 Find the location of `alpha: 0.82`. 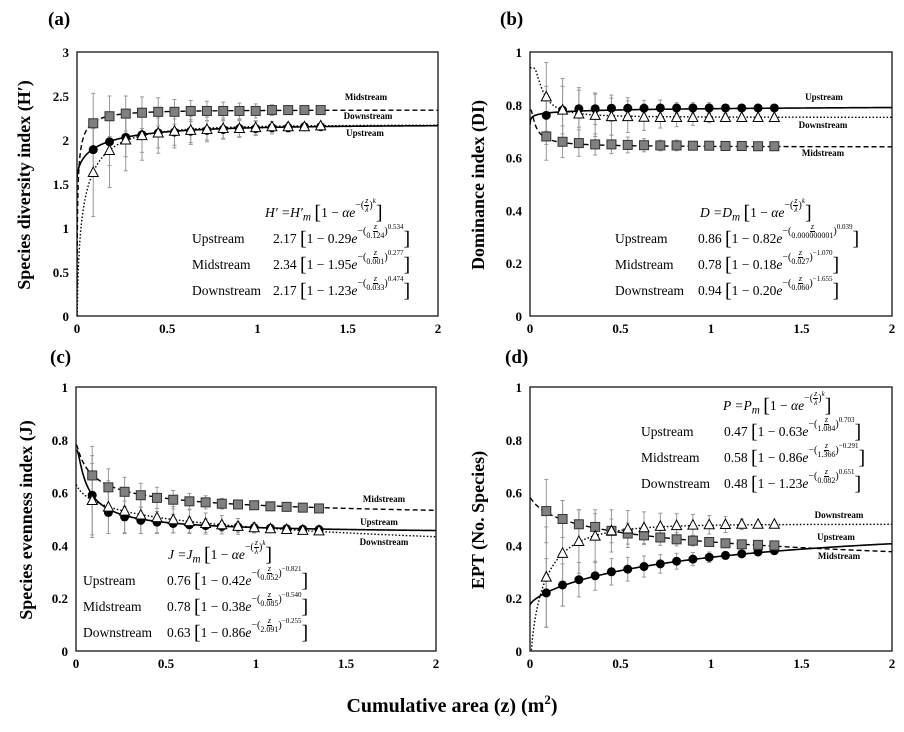

alpha: 0.82 is located at coordinates (764, 238).